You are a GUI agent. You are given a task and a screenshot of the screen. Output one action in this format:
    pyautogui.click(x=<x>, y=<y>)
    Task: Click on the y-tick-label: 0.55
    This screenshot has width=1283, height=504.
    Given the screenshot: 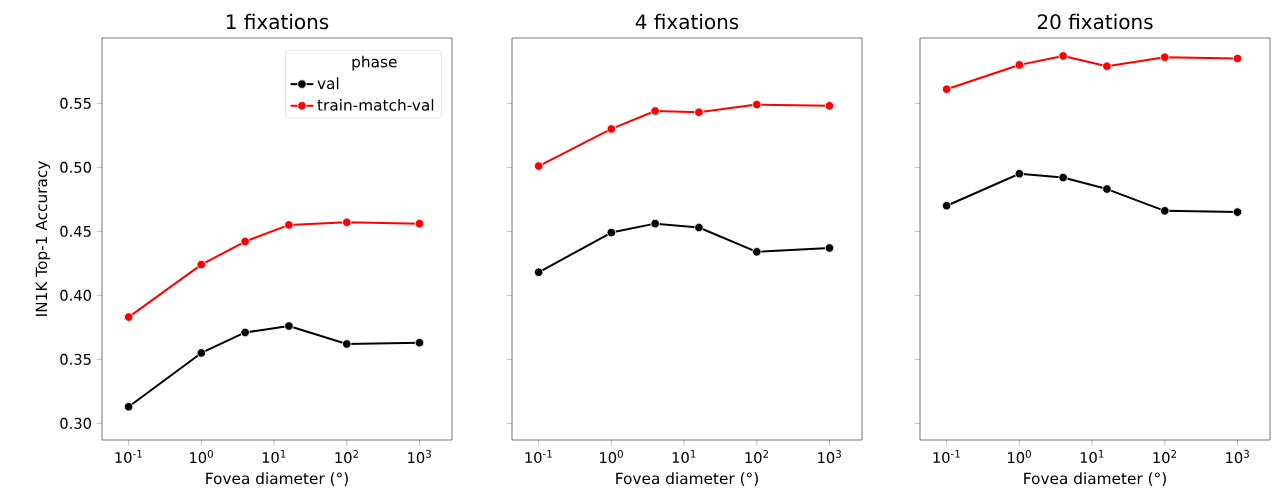 What is the action you would take?
    pyautogui.click(x=75, y=103)
    